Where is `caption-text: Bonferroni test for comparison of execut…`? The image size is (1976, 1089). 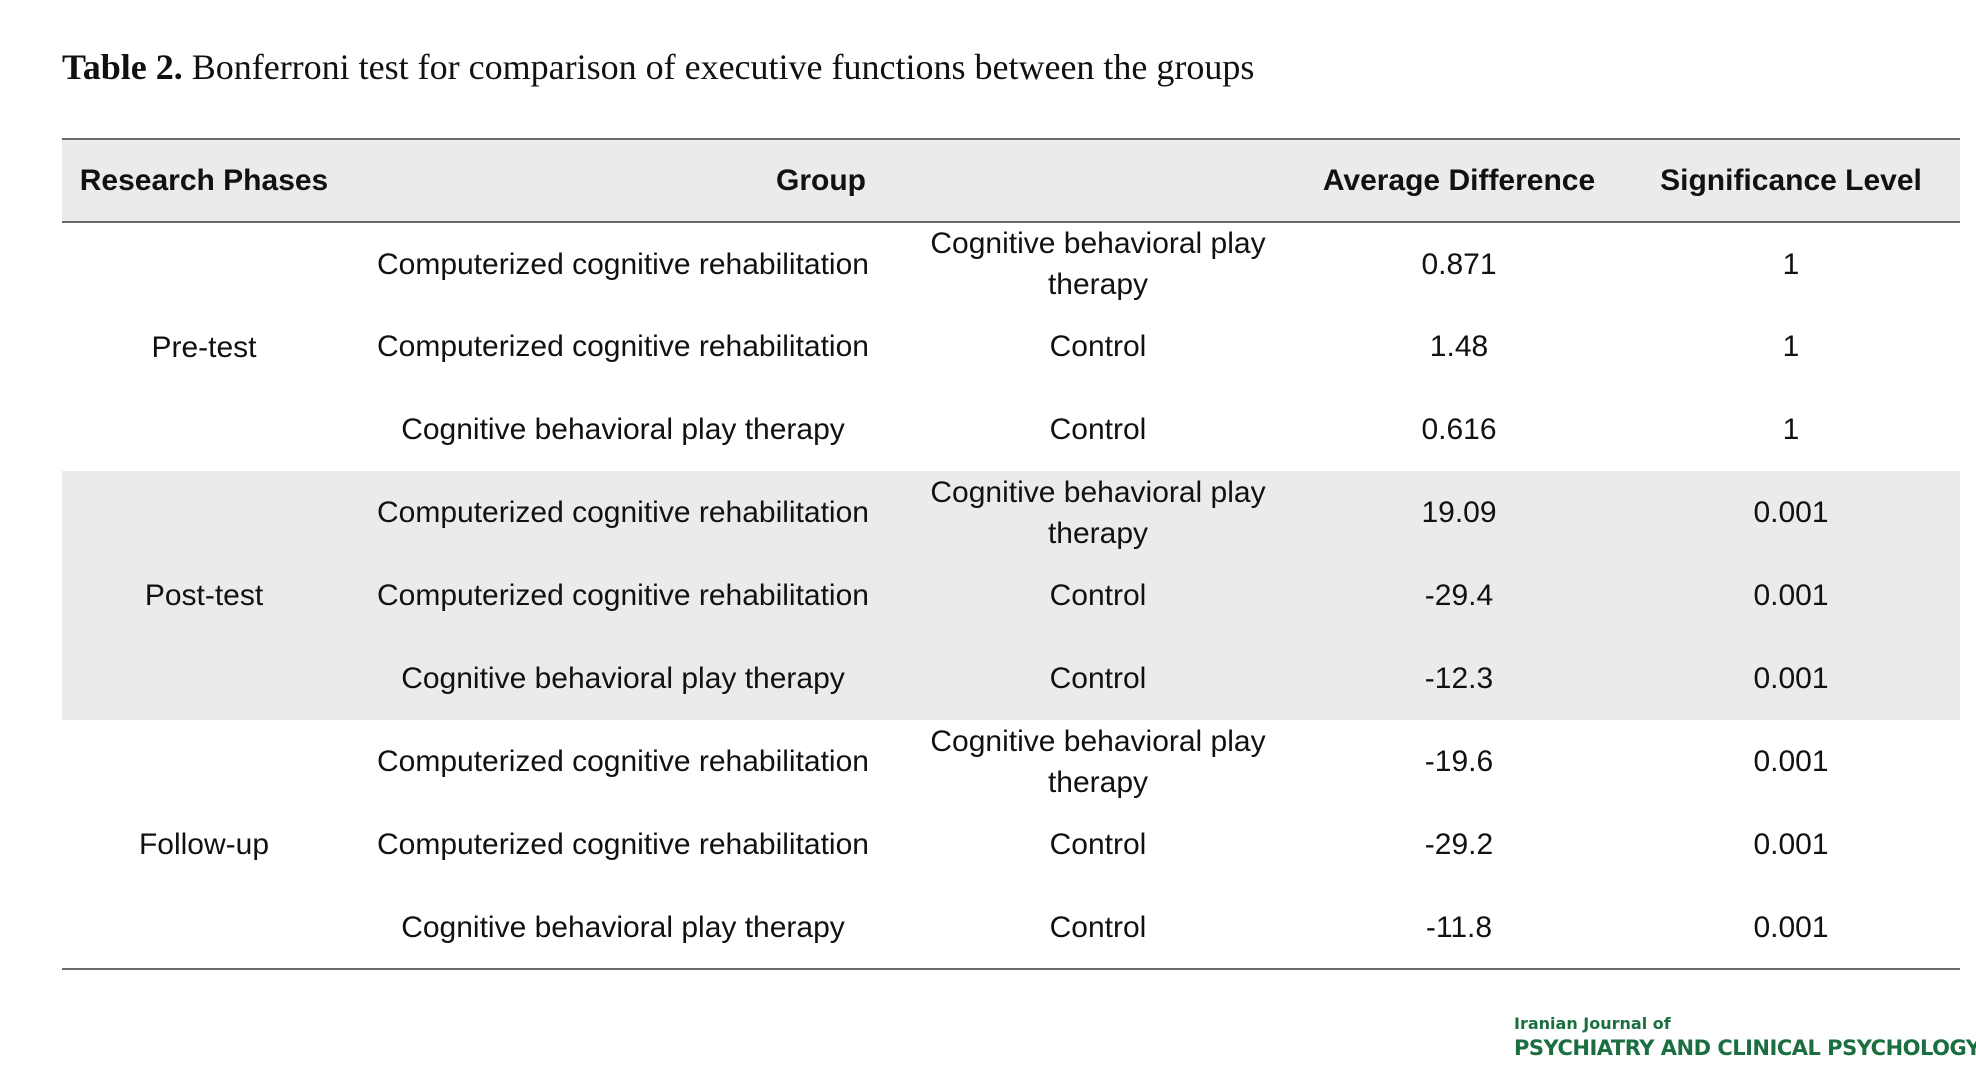
caption-text: Bonferroni test for comparison of execut… is located at coordinates (718, 67).